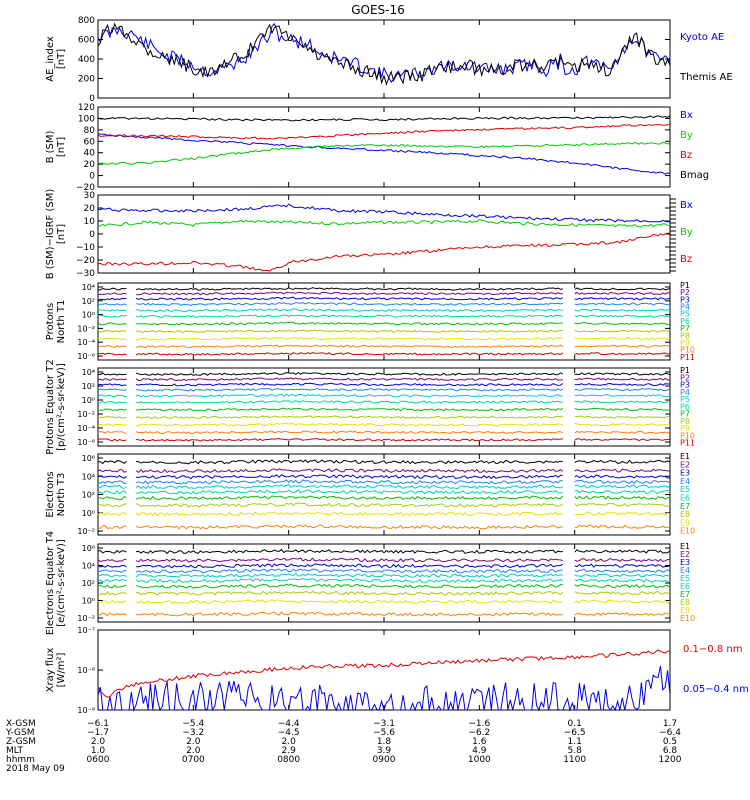  I want to click on channel-y-axis-label-6: Electrons Equator T4 [e/(cm²-s-sr-keV)], so click(56, 583).